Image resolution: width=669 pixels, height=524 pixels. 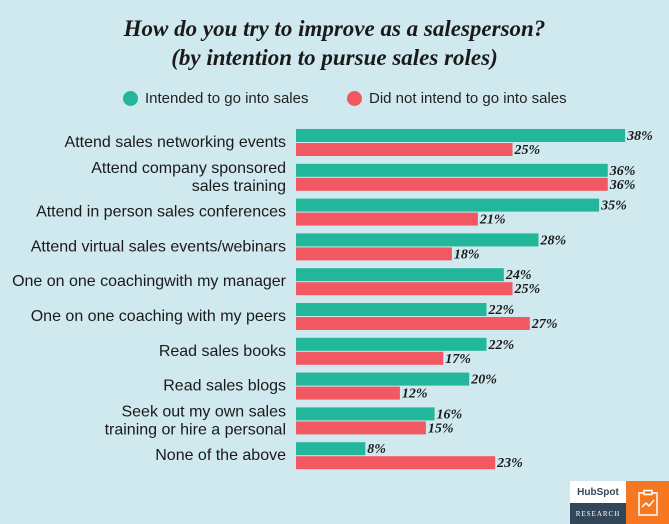 What do you see at coordinates (483, 380) in the screenshot?
I see `value-label: 20%` at bounding box center [483, 380].